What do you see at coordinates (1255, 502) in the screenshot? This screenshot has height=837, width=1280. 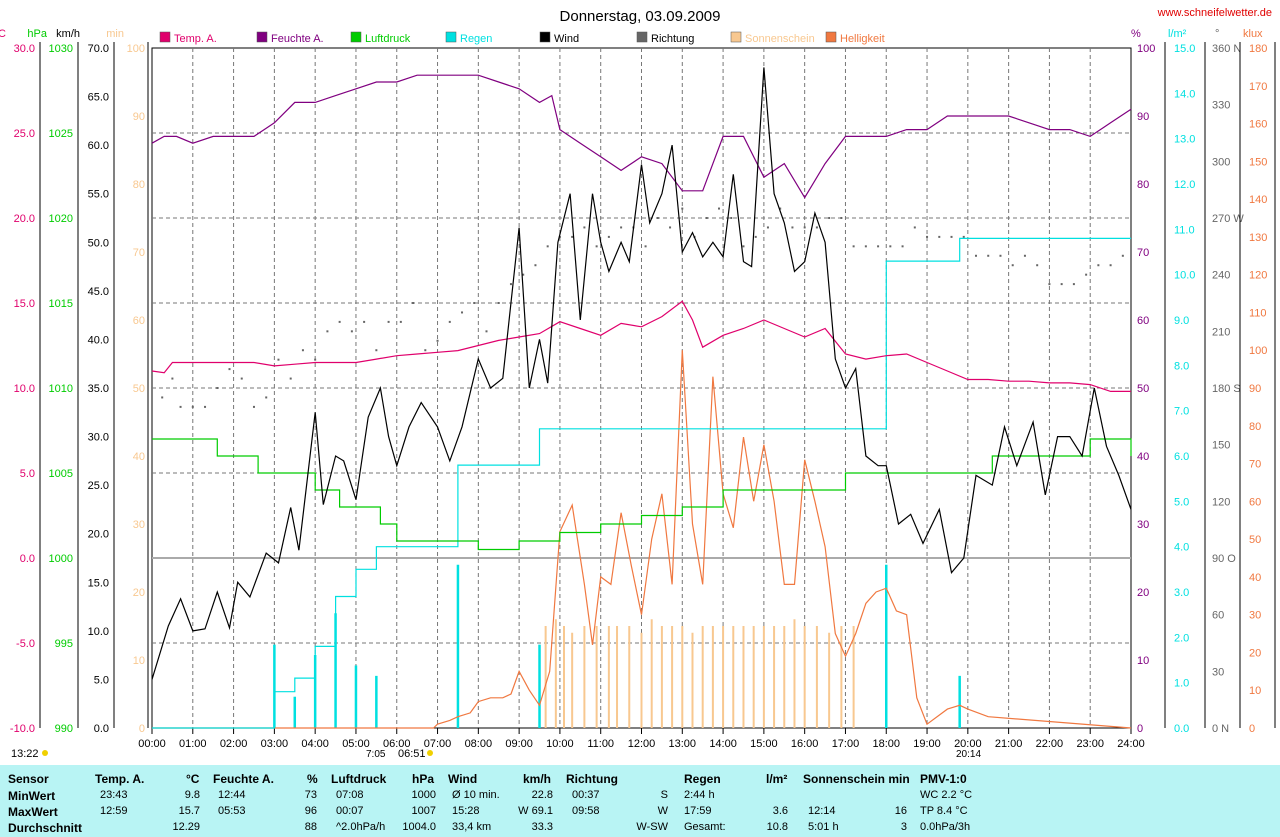 I see `brightness-tick-label: 60` at bounding box center [1255, 502].